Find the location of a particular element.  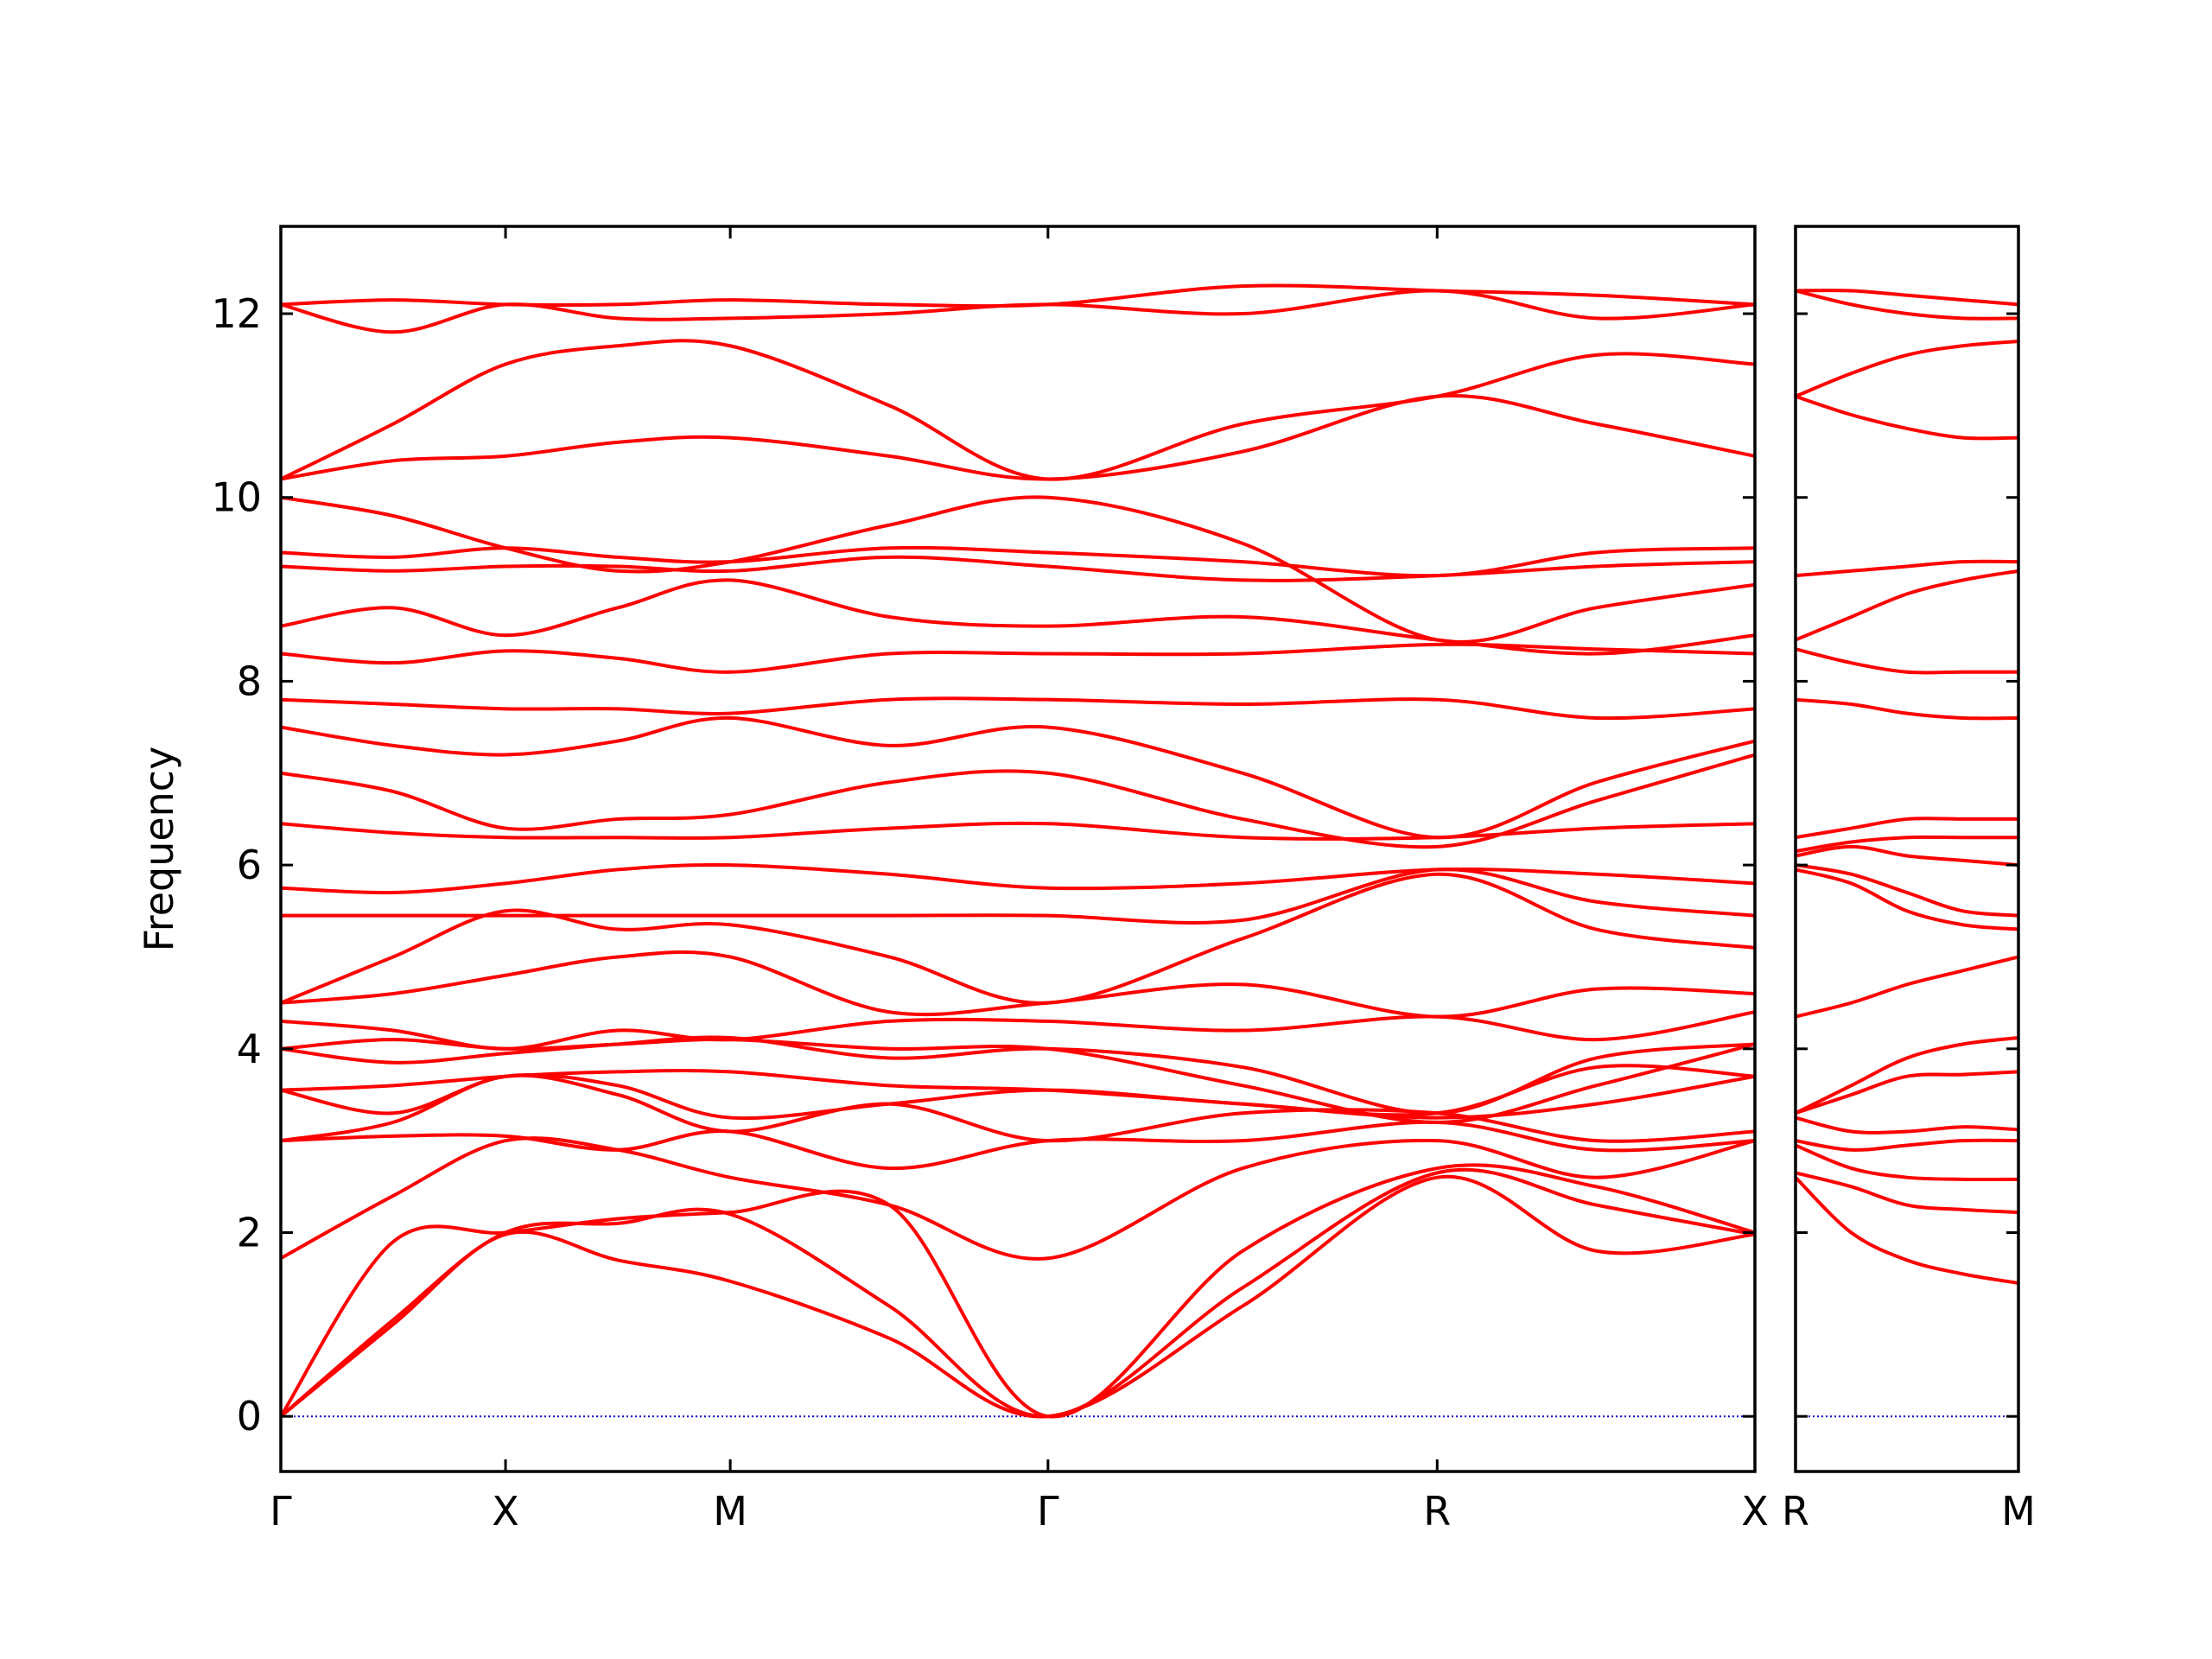

y-tick-label: 2 is located at coordinates (249, 1232).